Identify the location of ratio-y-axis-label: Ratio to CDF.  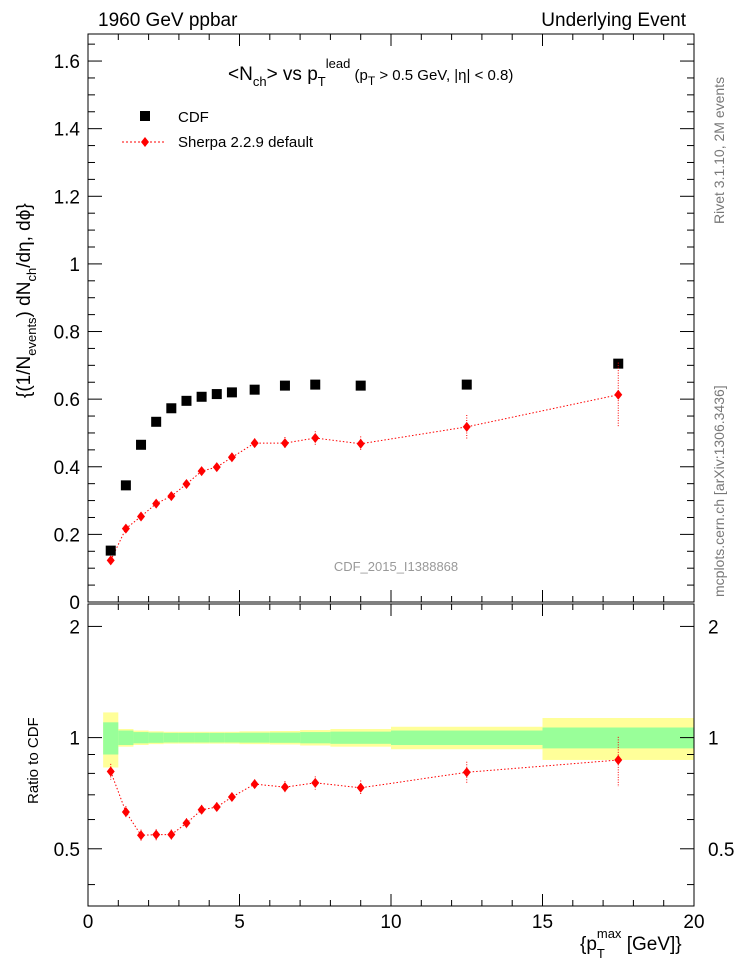
(33, 760).